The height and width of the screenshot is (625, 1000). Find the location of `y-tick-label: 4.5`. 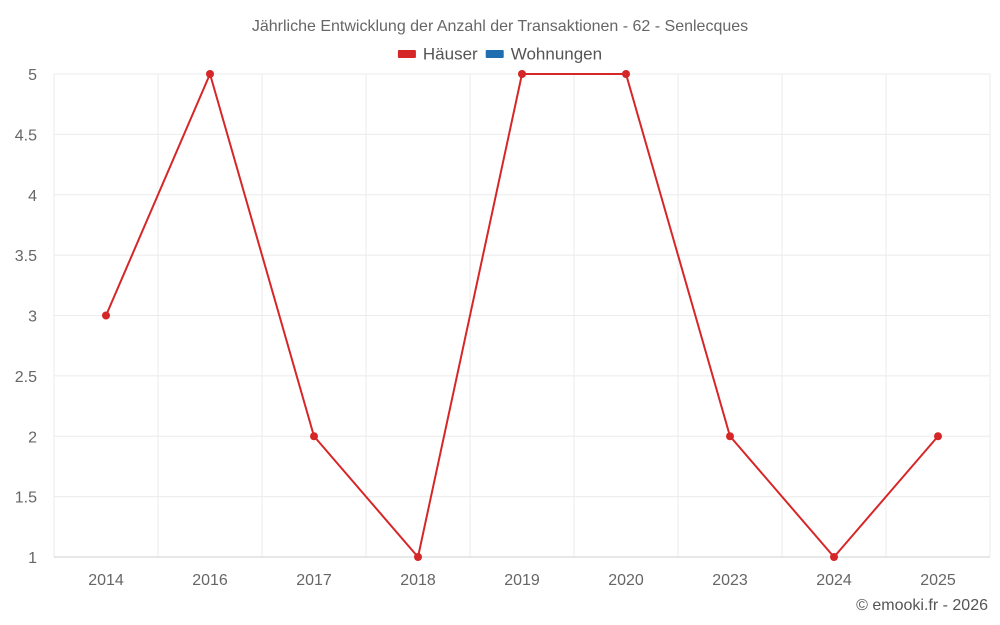

y-tick-label: 4.5 is located at coordinates (26, 135).